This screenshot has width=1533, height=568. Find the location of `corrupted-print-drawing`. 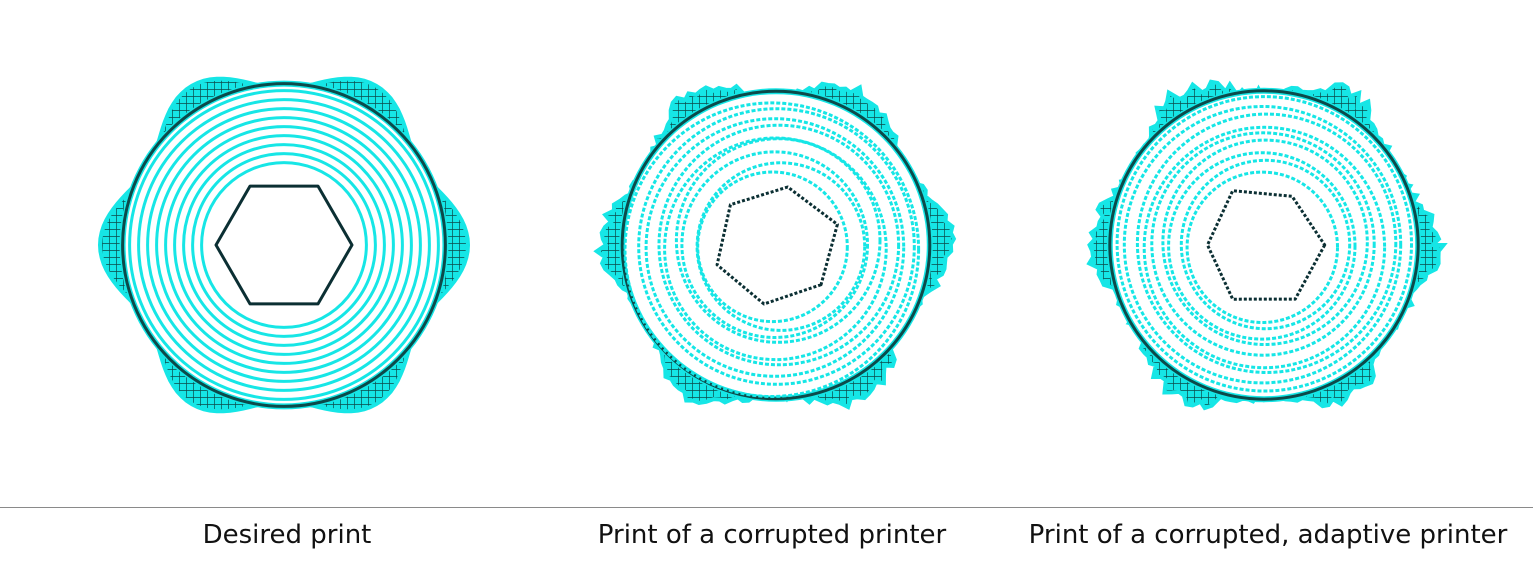

corrupted-print-drawing is located at coordinates (775, 245).